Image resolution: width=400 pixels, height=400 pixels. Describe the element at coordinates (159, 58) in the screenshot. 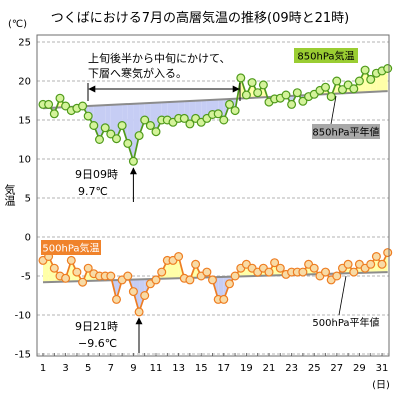

I see `annotation-line-1: 上旬後半から中旬にかけて、` at that location.